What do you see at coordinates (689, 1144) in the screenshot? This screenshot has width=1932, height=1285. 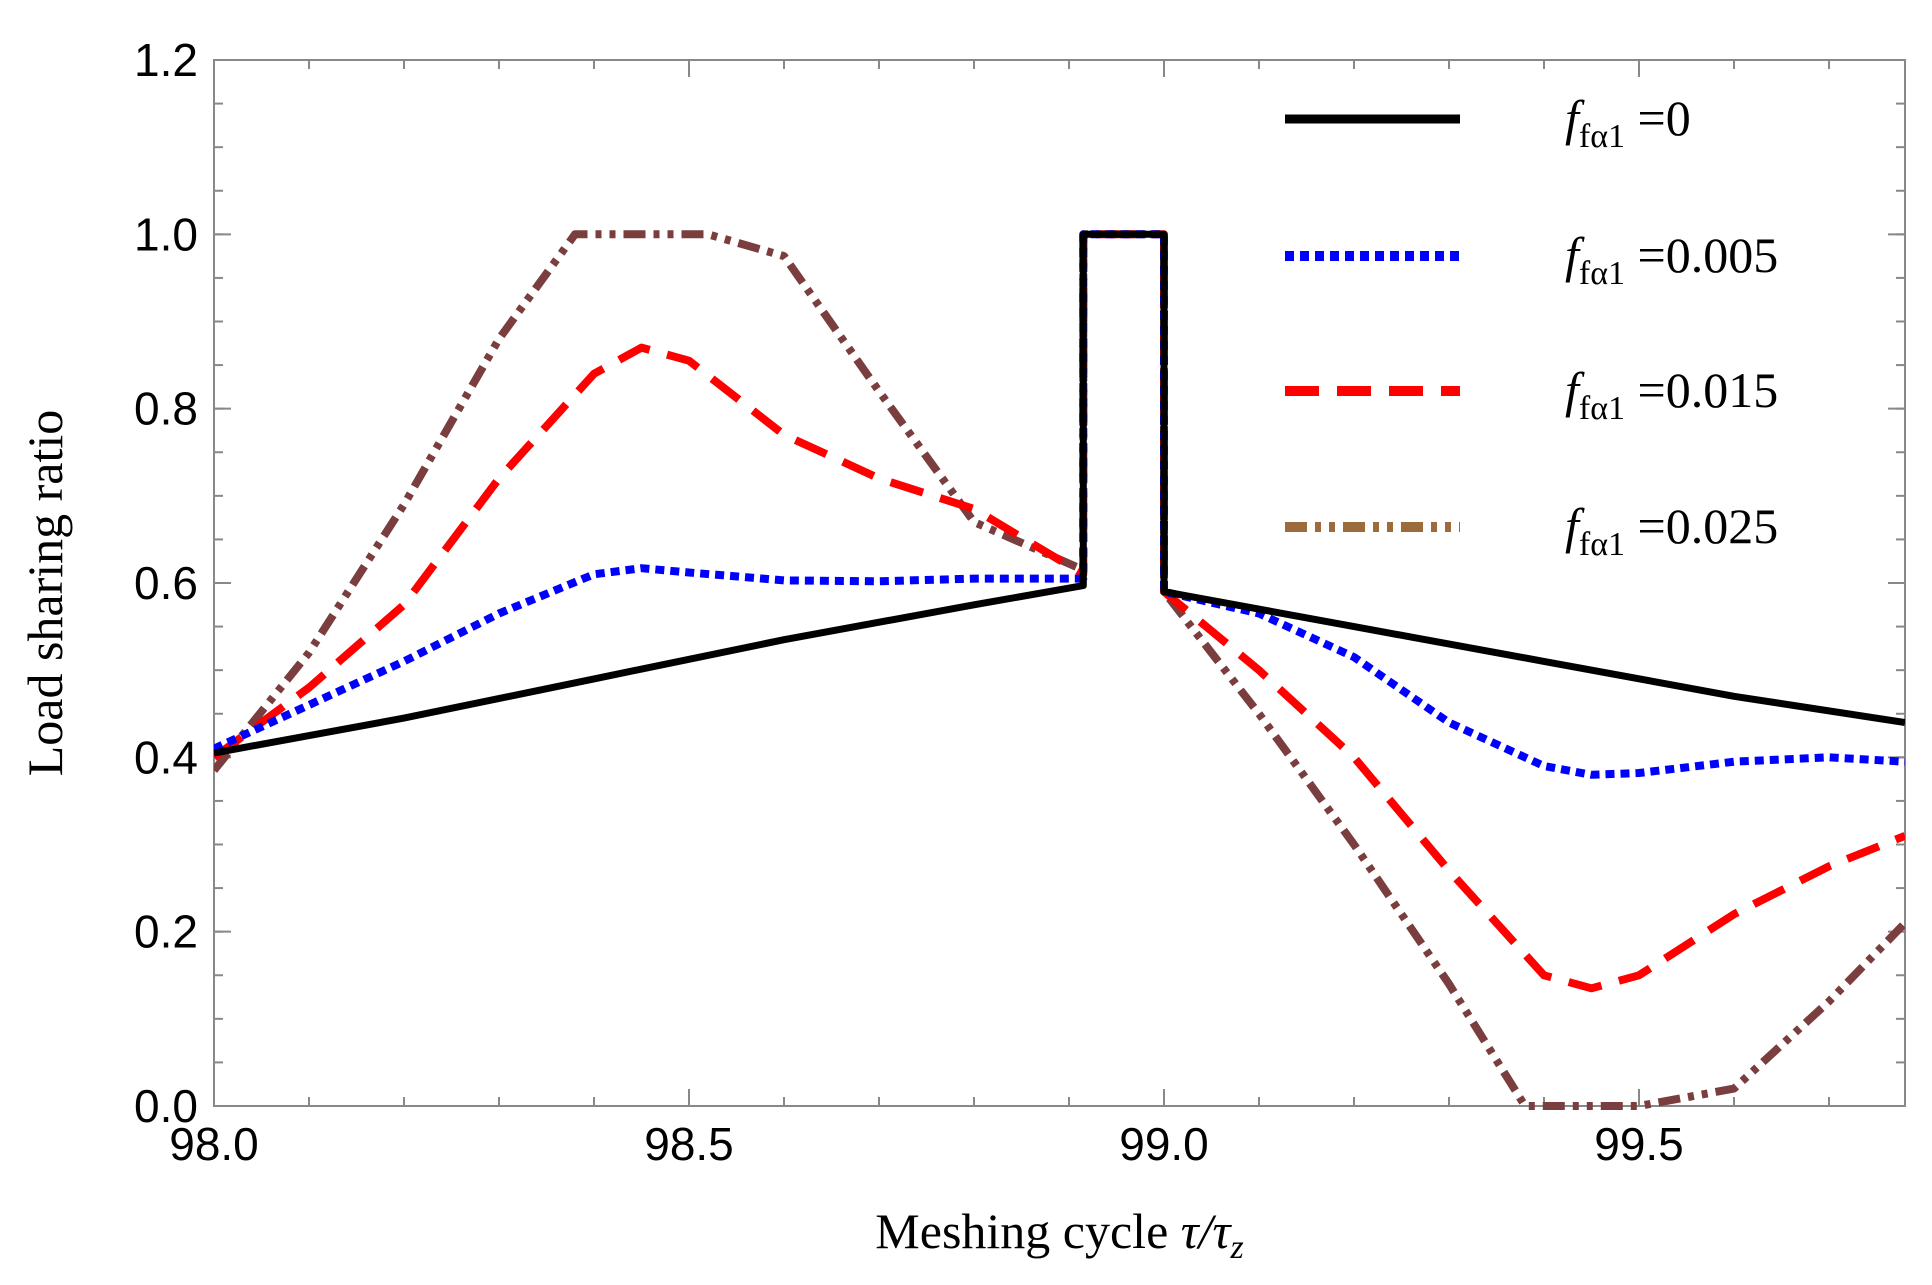 I see `x-tick-label: 98.5` at bounding box center [689, 1144].